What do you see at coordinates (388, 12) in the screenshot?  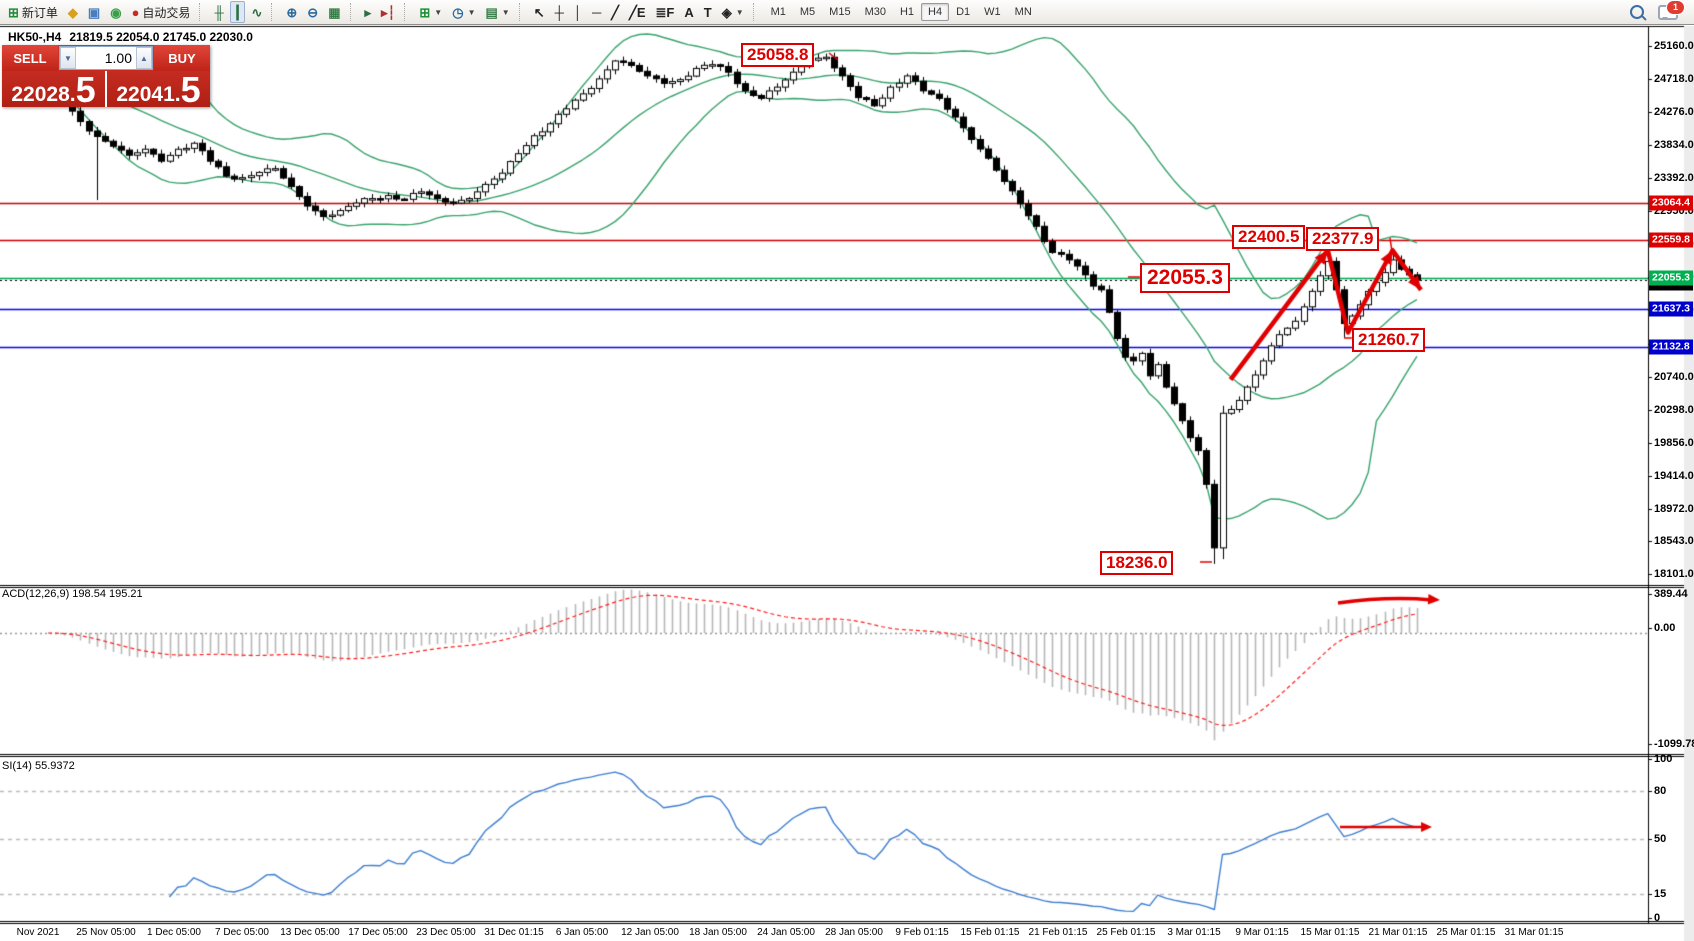 I see `auto-scroll-button: ▸┆` at bounding box center [388, 12].